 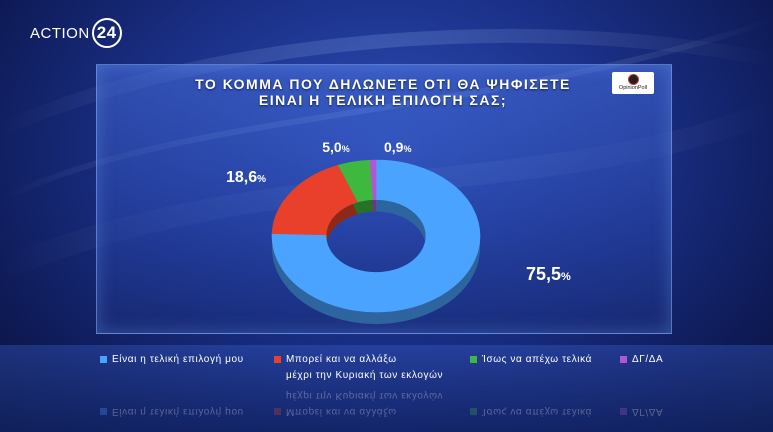 I want to click on pollster-logo: OpinionPoll, so click(x=633, y=83).